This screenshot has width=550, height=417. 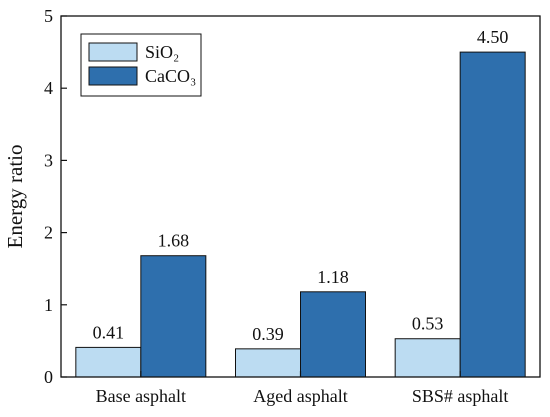 What do you see at coordinates (15, 197) in the screenshot?
I see `y-axis-label: Energy ratio` at bounding box center [15, 197].